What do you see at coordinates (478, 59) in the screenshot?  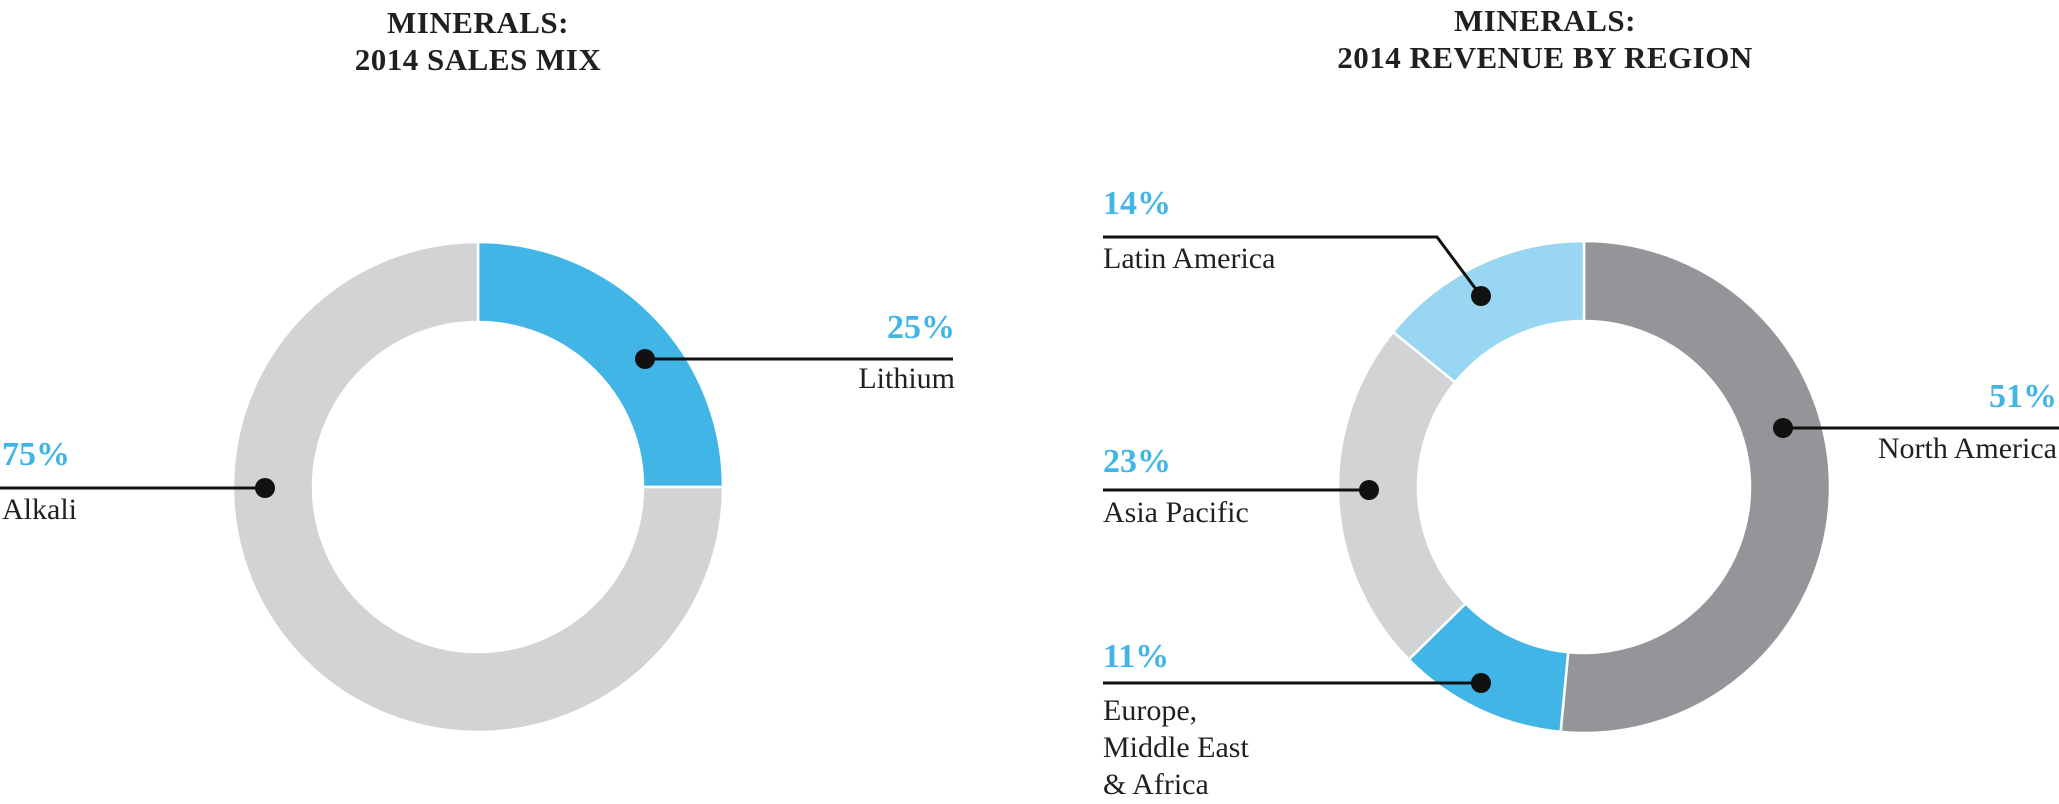 I see `left-chart-title-line2: 2014 SALES MIX` at bounding box center [478, 59].